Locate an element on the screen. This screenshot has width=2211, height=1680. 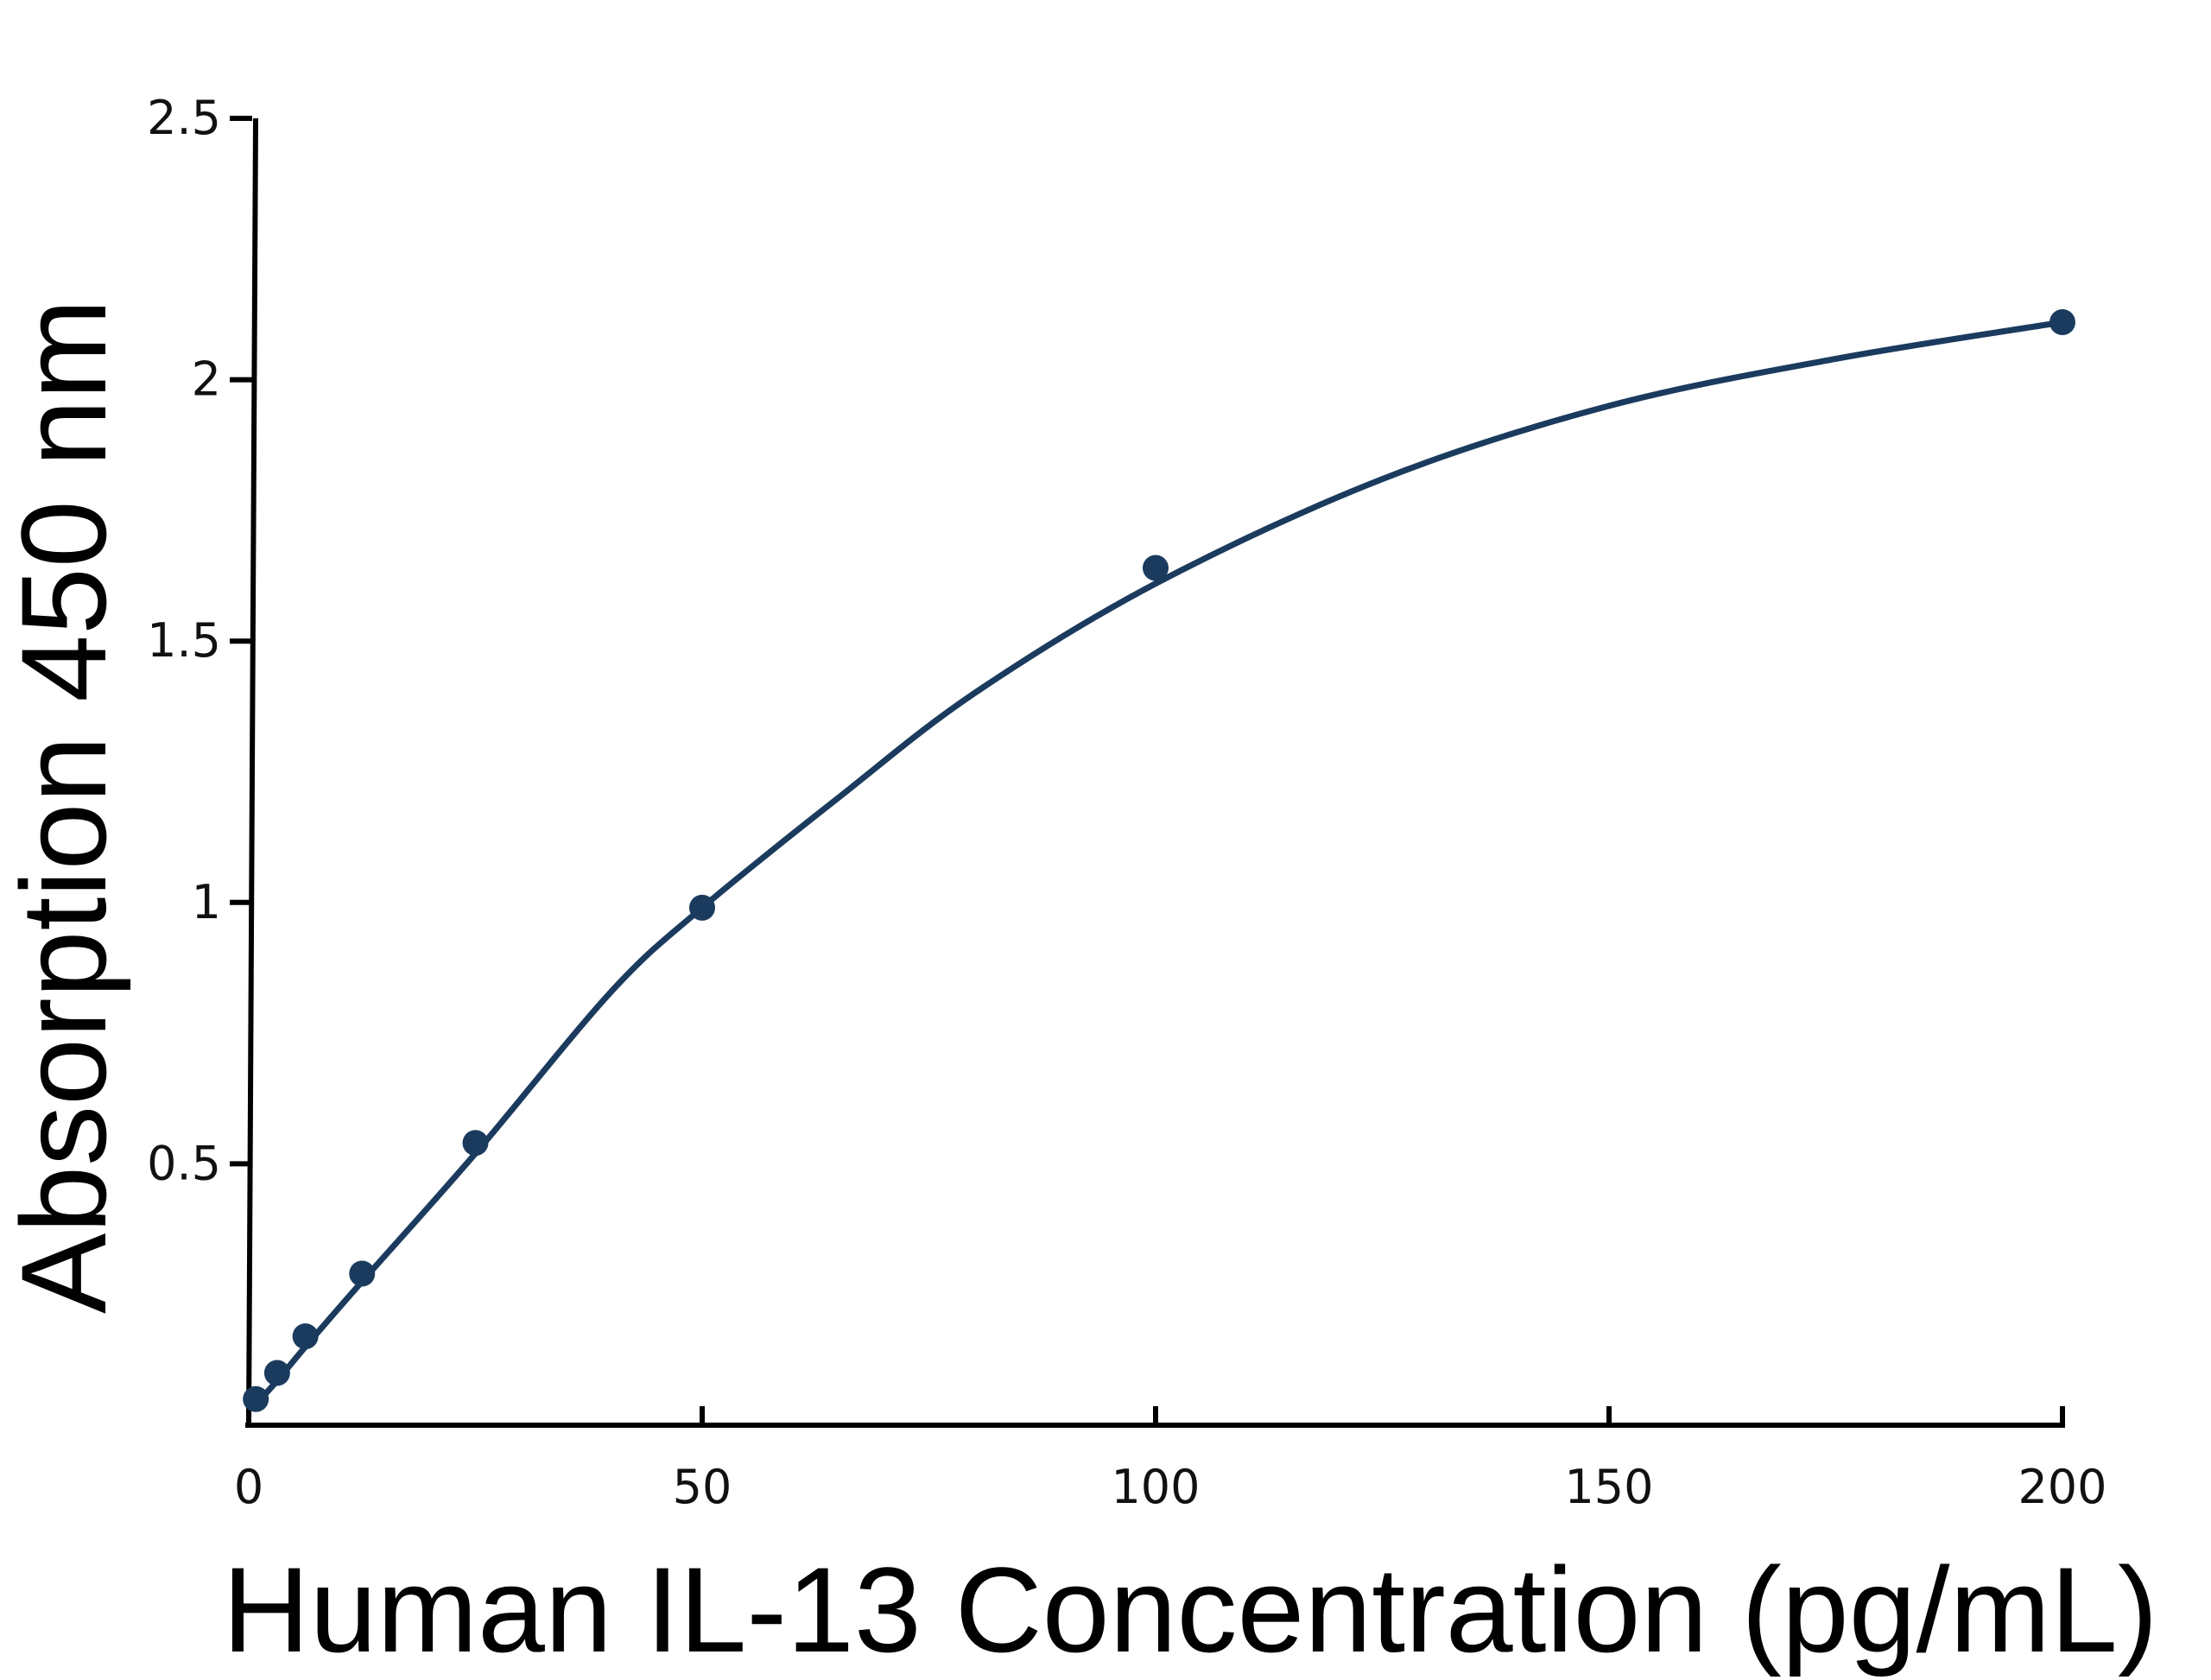
y-tick-label: 2.5 is located at coordinates (184, 118).